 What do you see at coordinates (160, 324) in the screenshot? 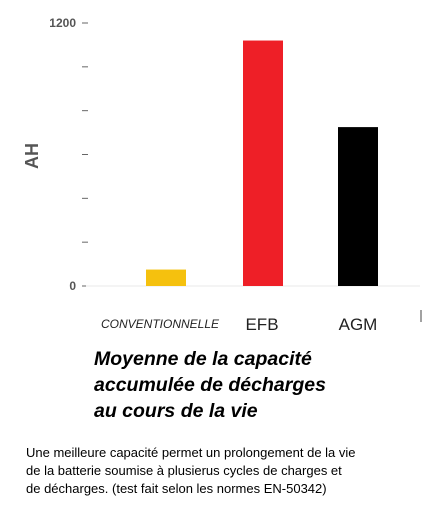
I see `category-label: CONVENTIONNELLE` at bounding box center [160, 324].